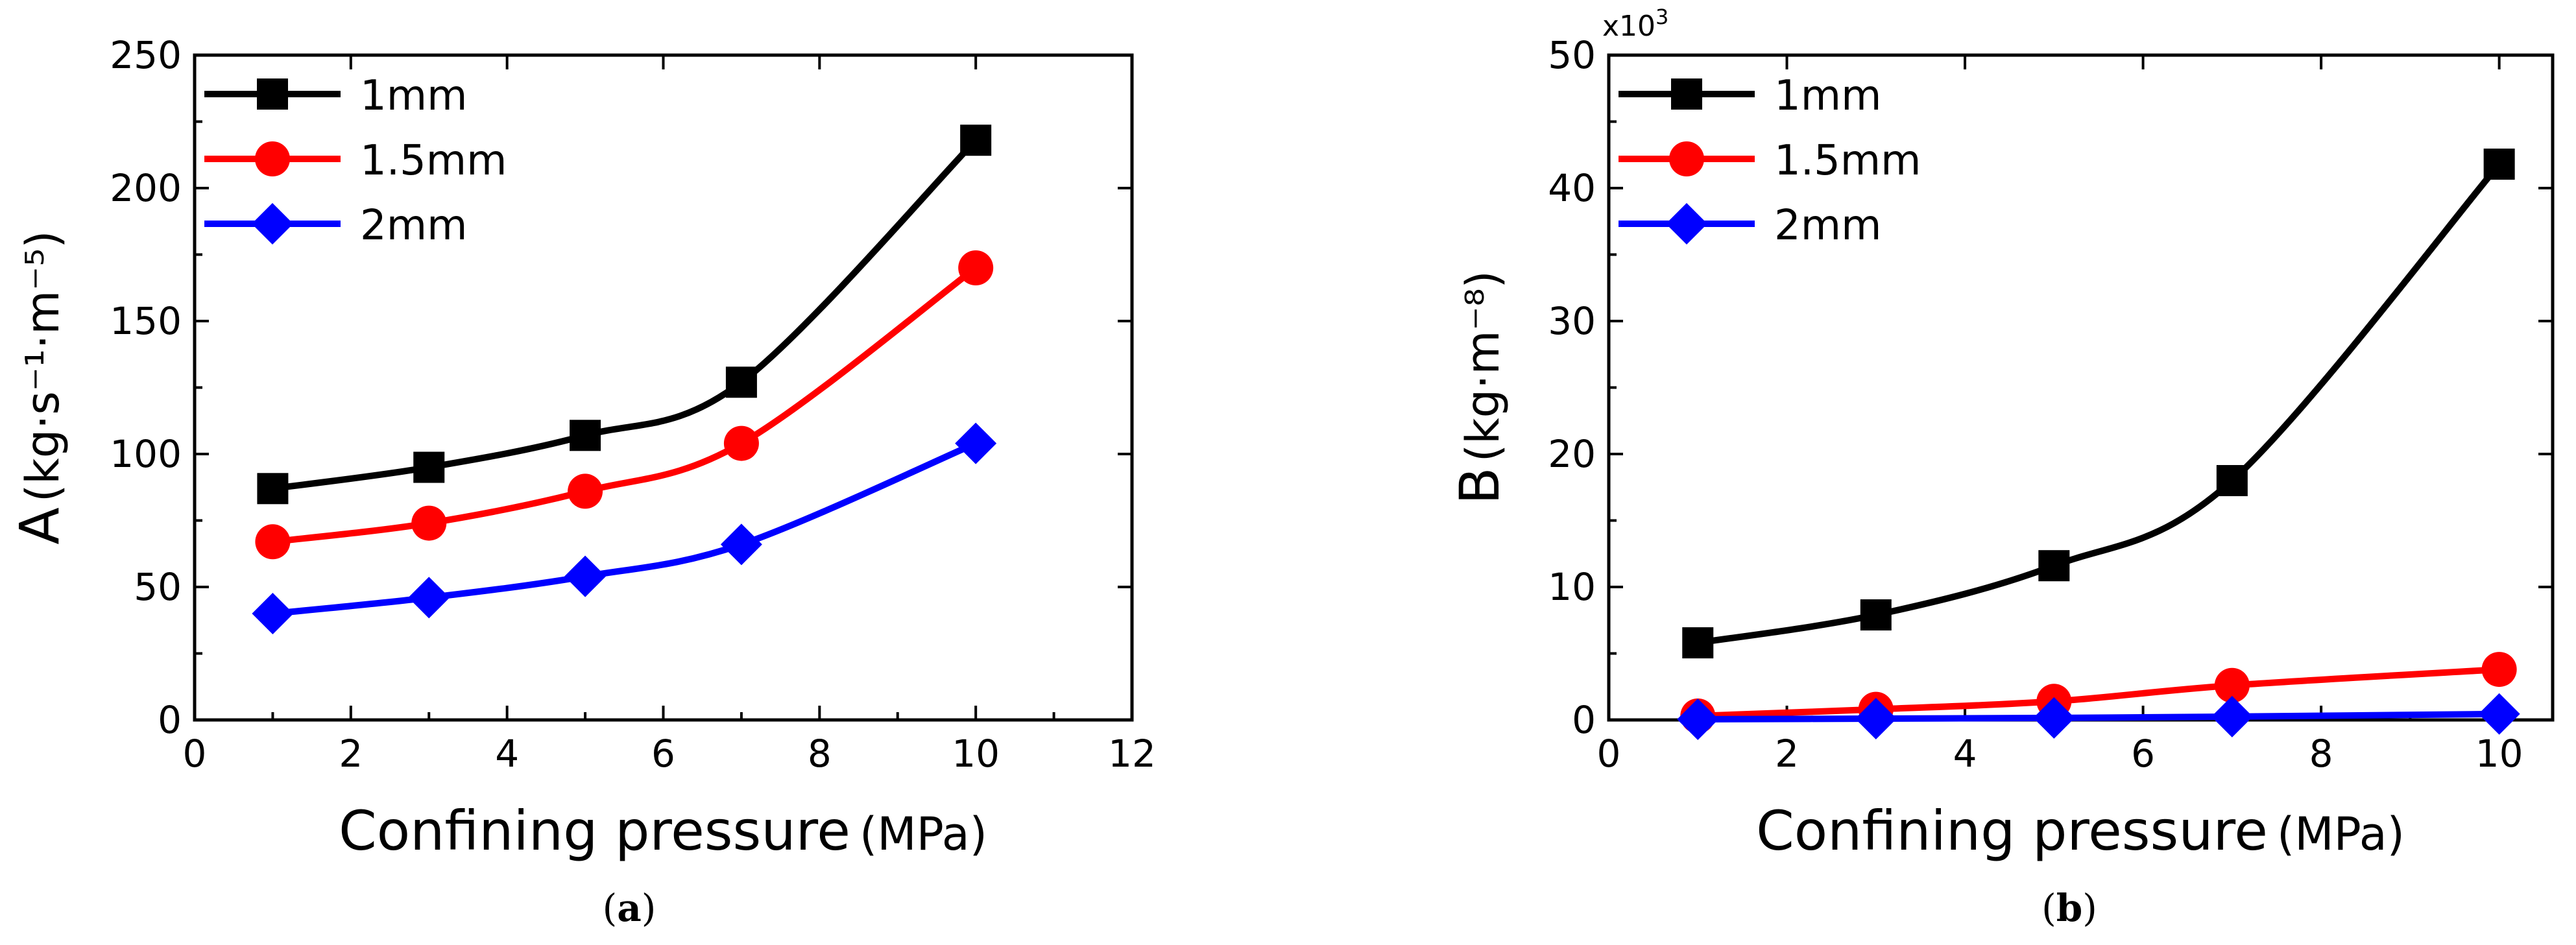 This screenshot has width=2576, height=945. I want to click on y-axis-title: A (kg·s⁻¹·m⁻⁵), so click(39, 387).